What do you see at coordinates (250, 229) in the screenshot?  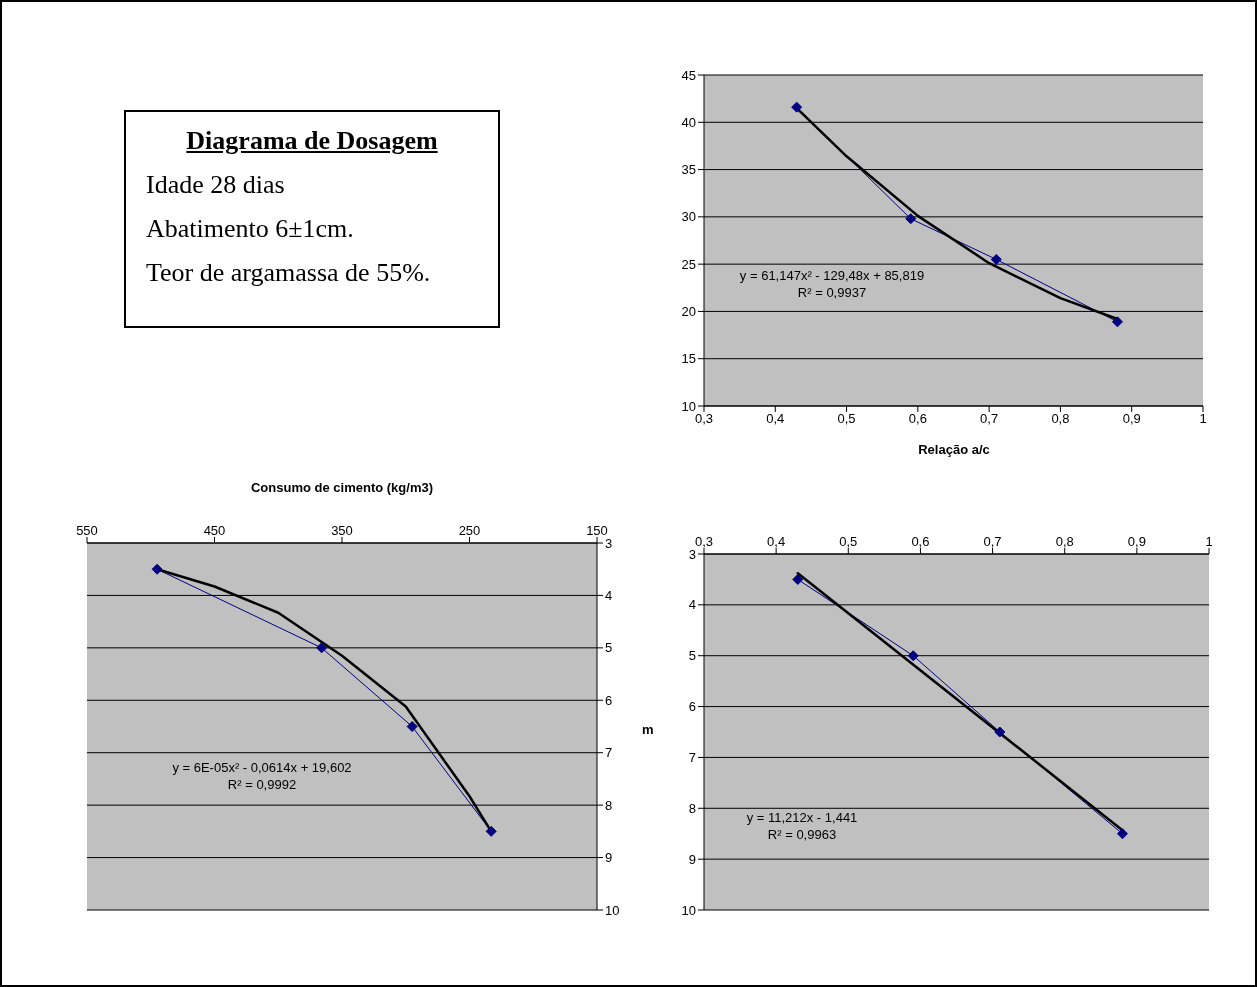 I see `text: Abatimento 6±1cm.` at bounding box center [250, 229].